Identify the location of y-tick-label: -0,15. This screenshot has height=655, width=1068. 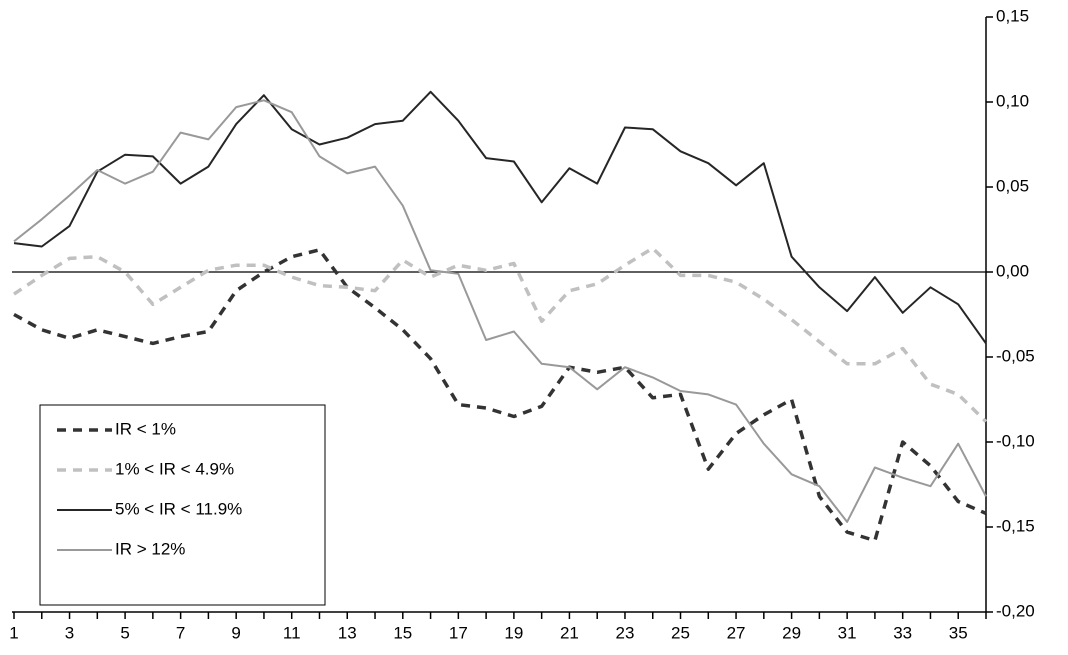
(1015, 525).